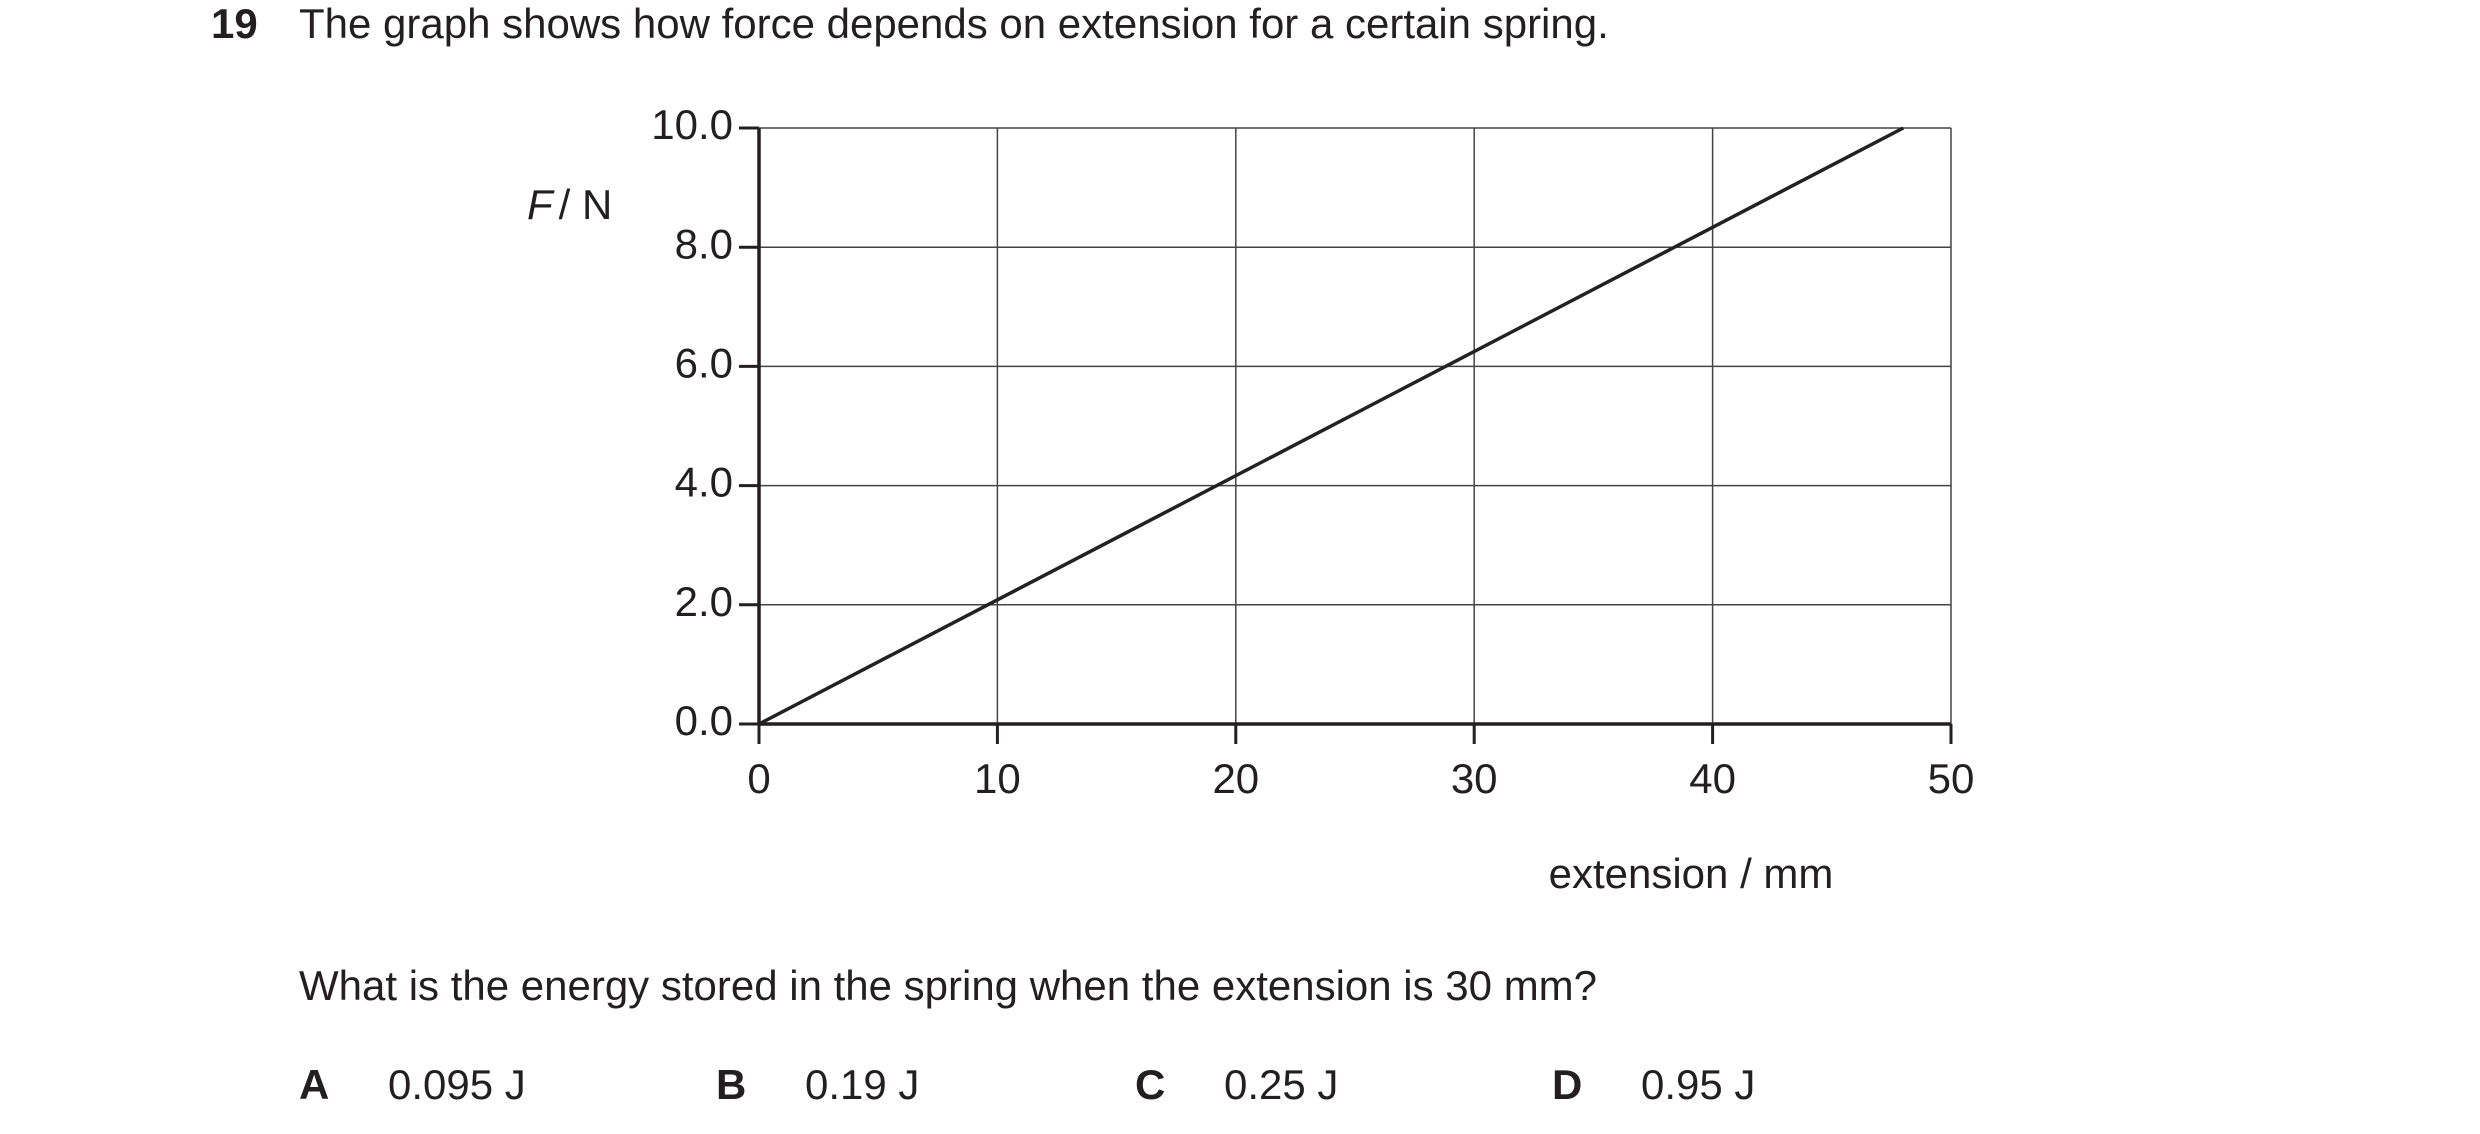  Describe the element at coordinates (1474, 778) in the screenshot. I see `x-tick-label: 30` at that location.